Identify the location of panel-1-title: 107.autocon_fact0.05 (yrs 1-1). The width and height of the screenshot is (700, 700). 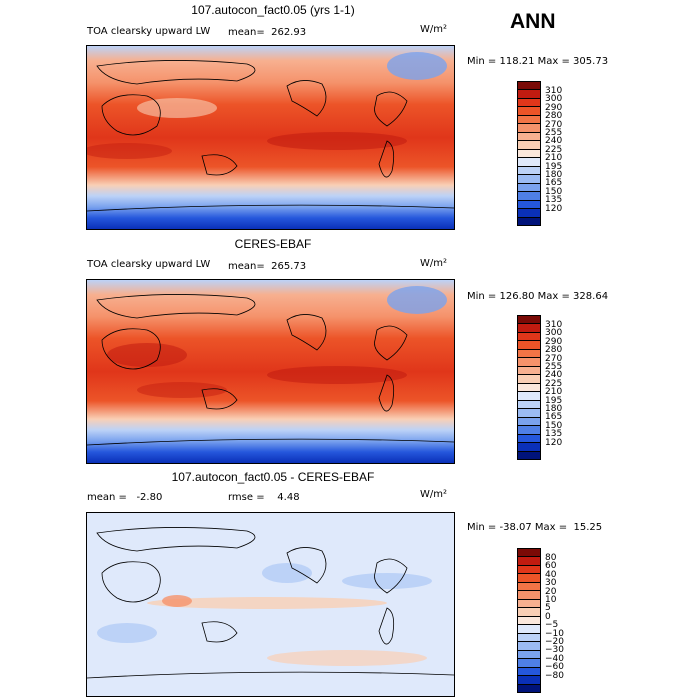
(273, 10).